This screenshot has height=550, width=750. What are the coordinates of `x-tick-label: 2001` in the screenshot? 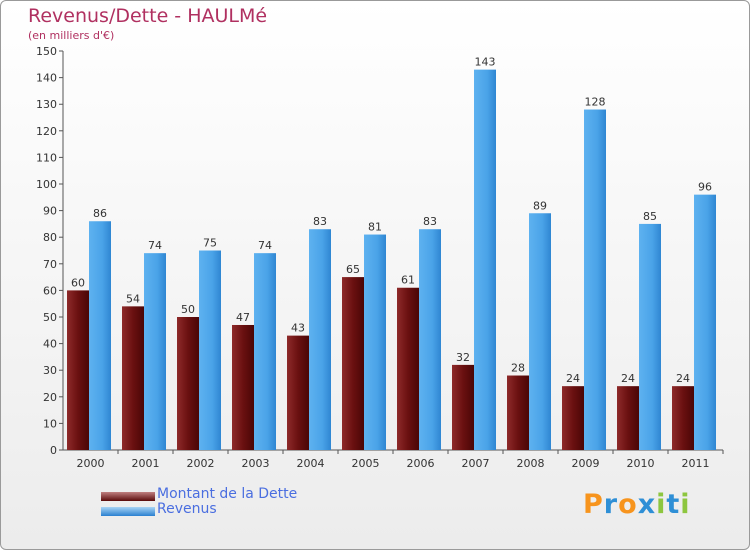 It's located at (146, 463).